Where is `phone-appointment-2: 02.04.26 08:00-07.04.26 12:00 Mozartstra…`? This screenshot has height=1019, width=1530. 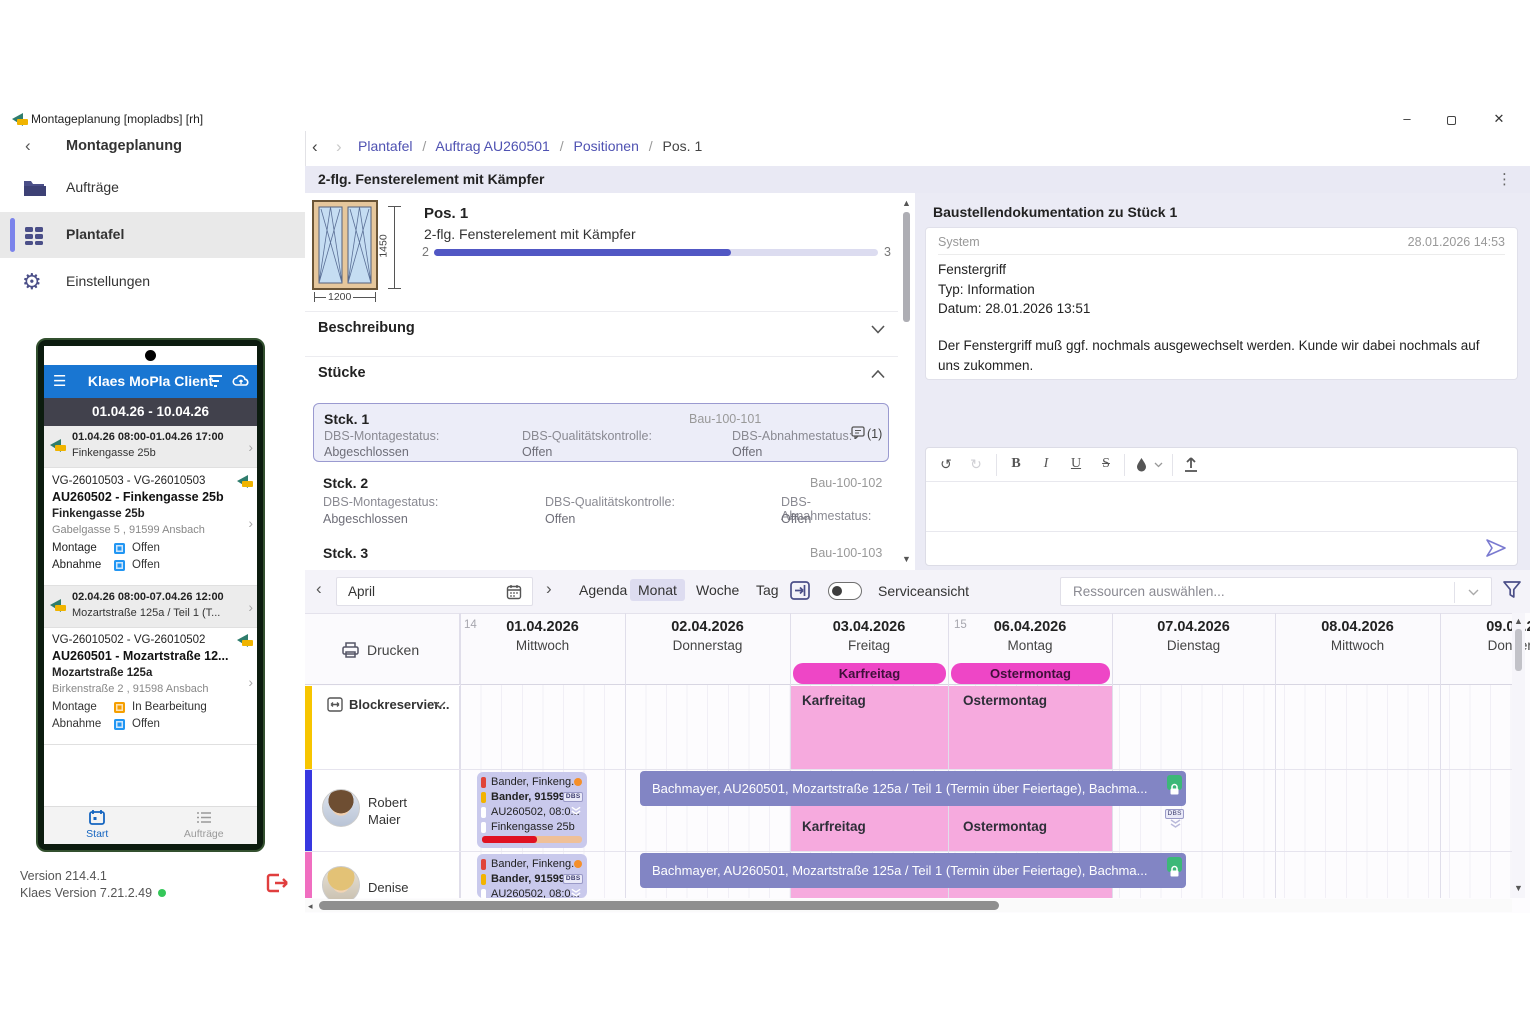 phone-appointment-2: 02.04.26 08:00-07.04.26 12:00 Mozartstra… is located at coordinates (150, 607).